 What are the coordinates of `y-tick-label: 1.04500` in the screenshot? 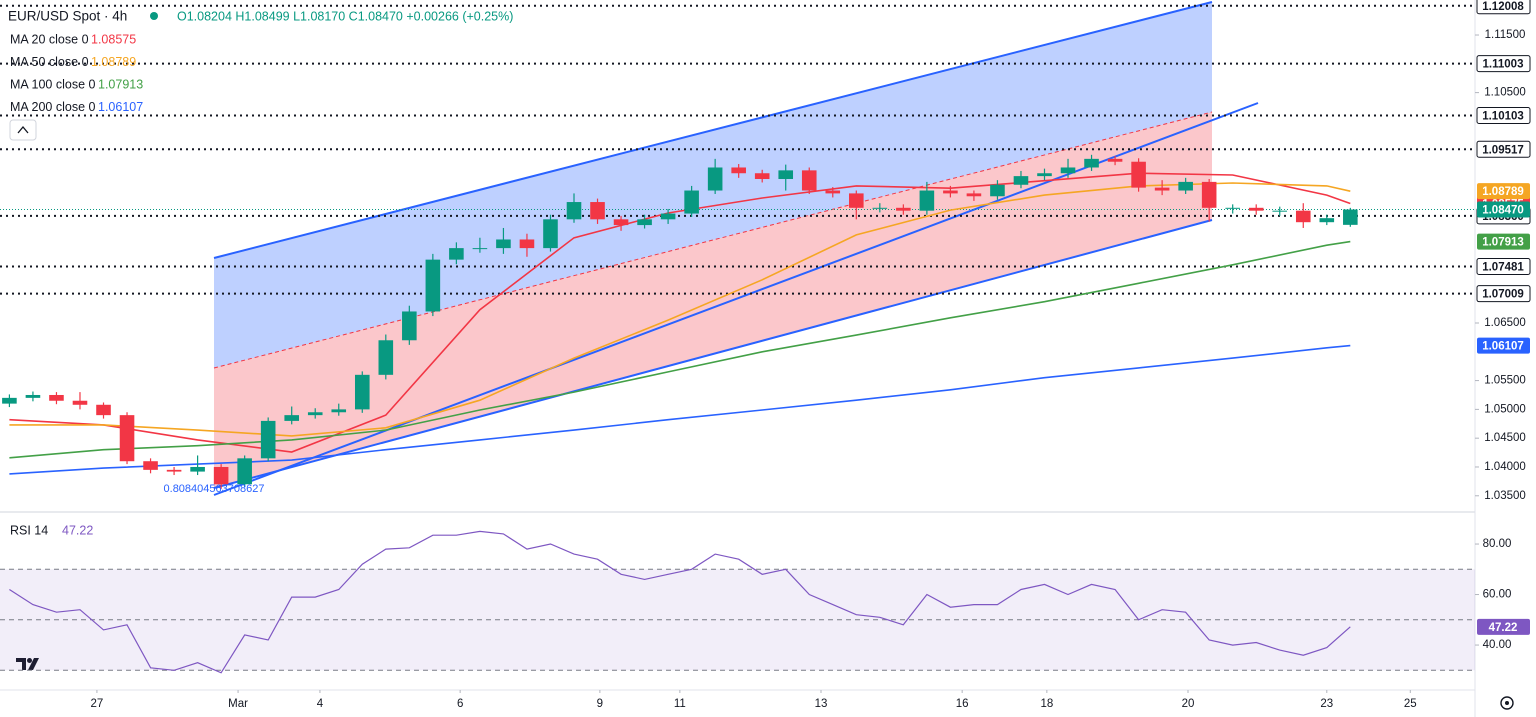 It's located at (1505, 438).